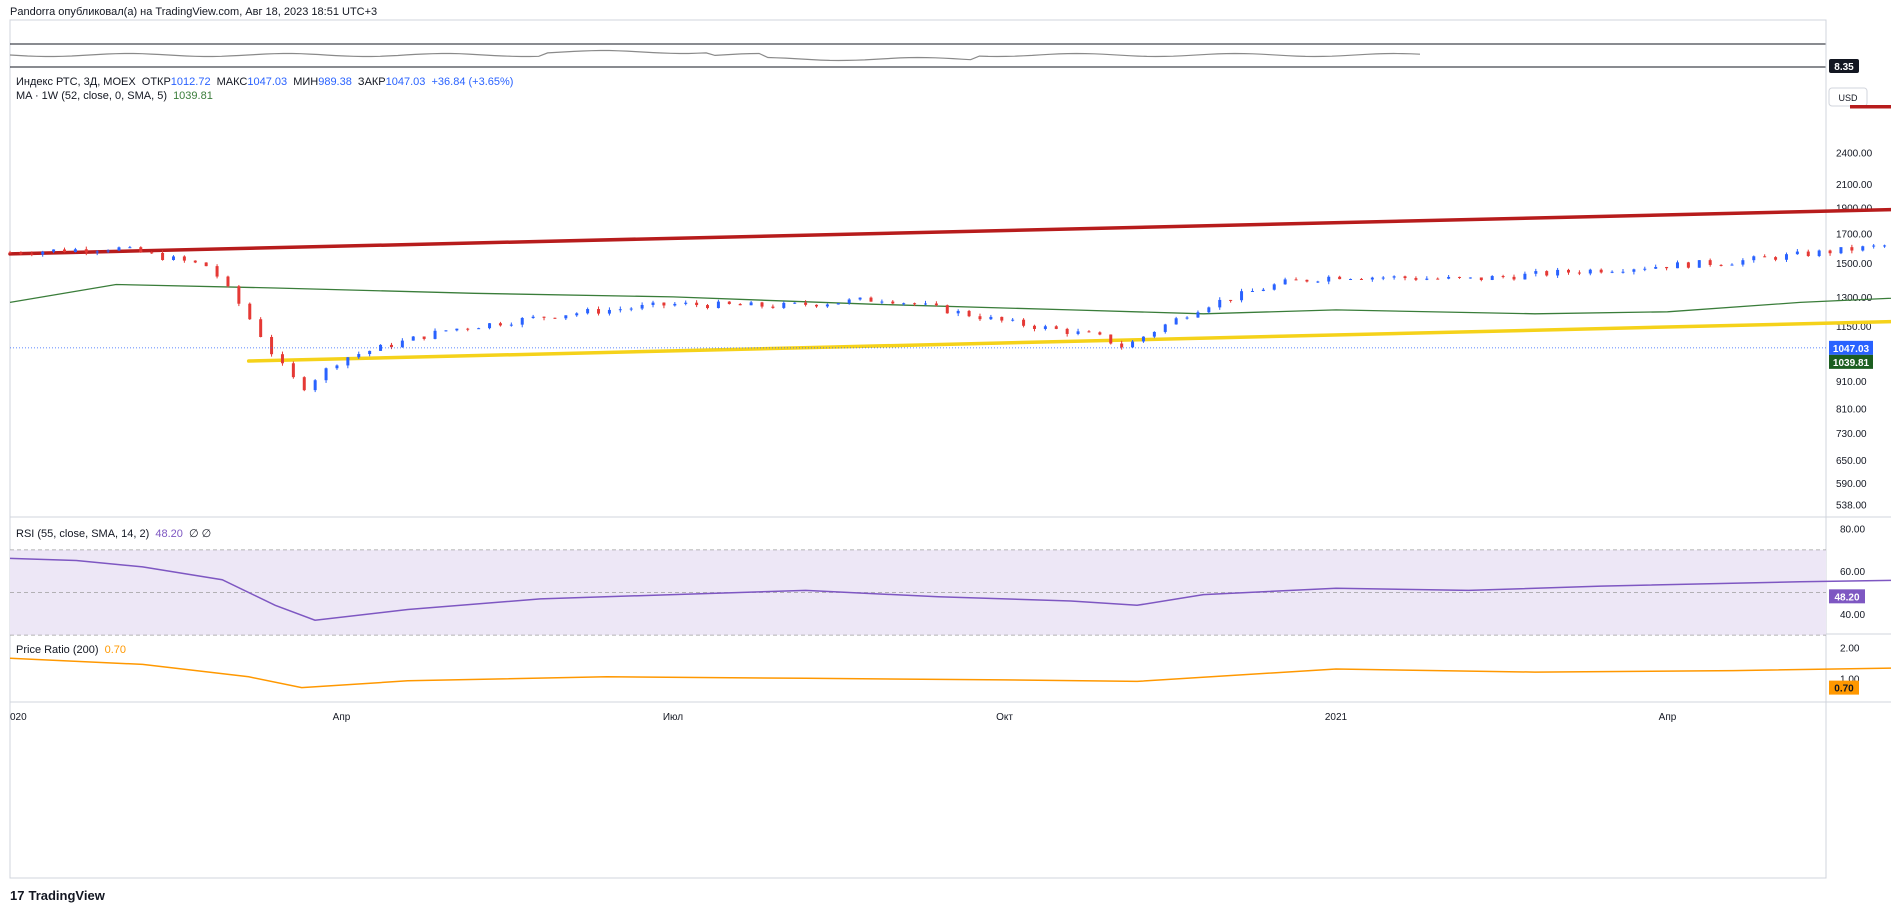 Image resolution: width=1891 pixels, height=911 pixels. I want to click on symbol-label: Индекс РТС, 3Д, MOEX, so click(76, 82).